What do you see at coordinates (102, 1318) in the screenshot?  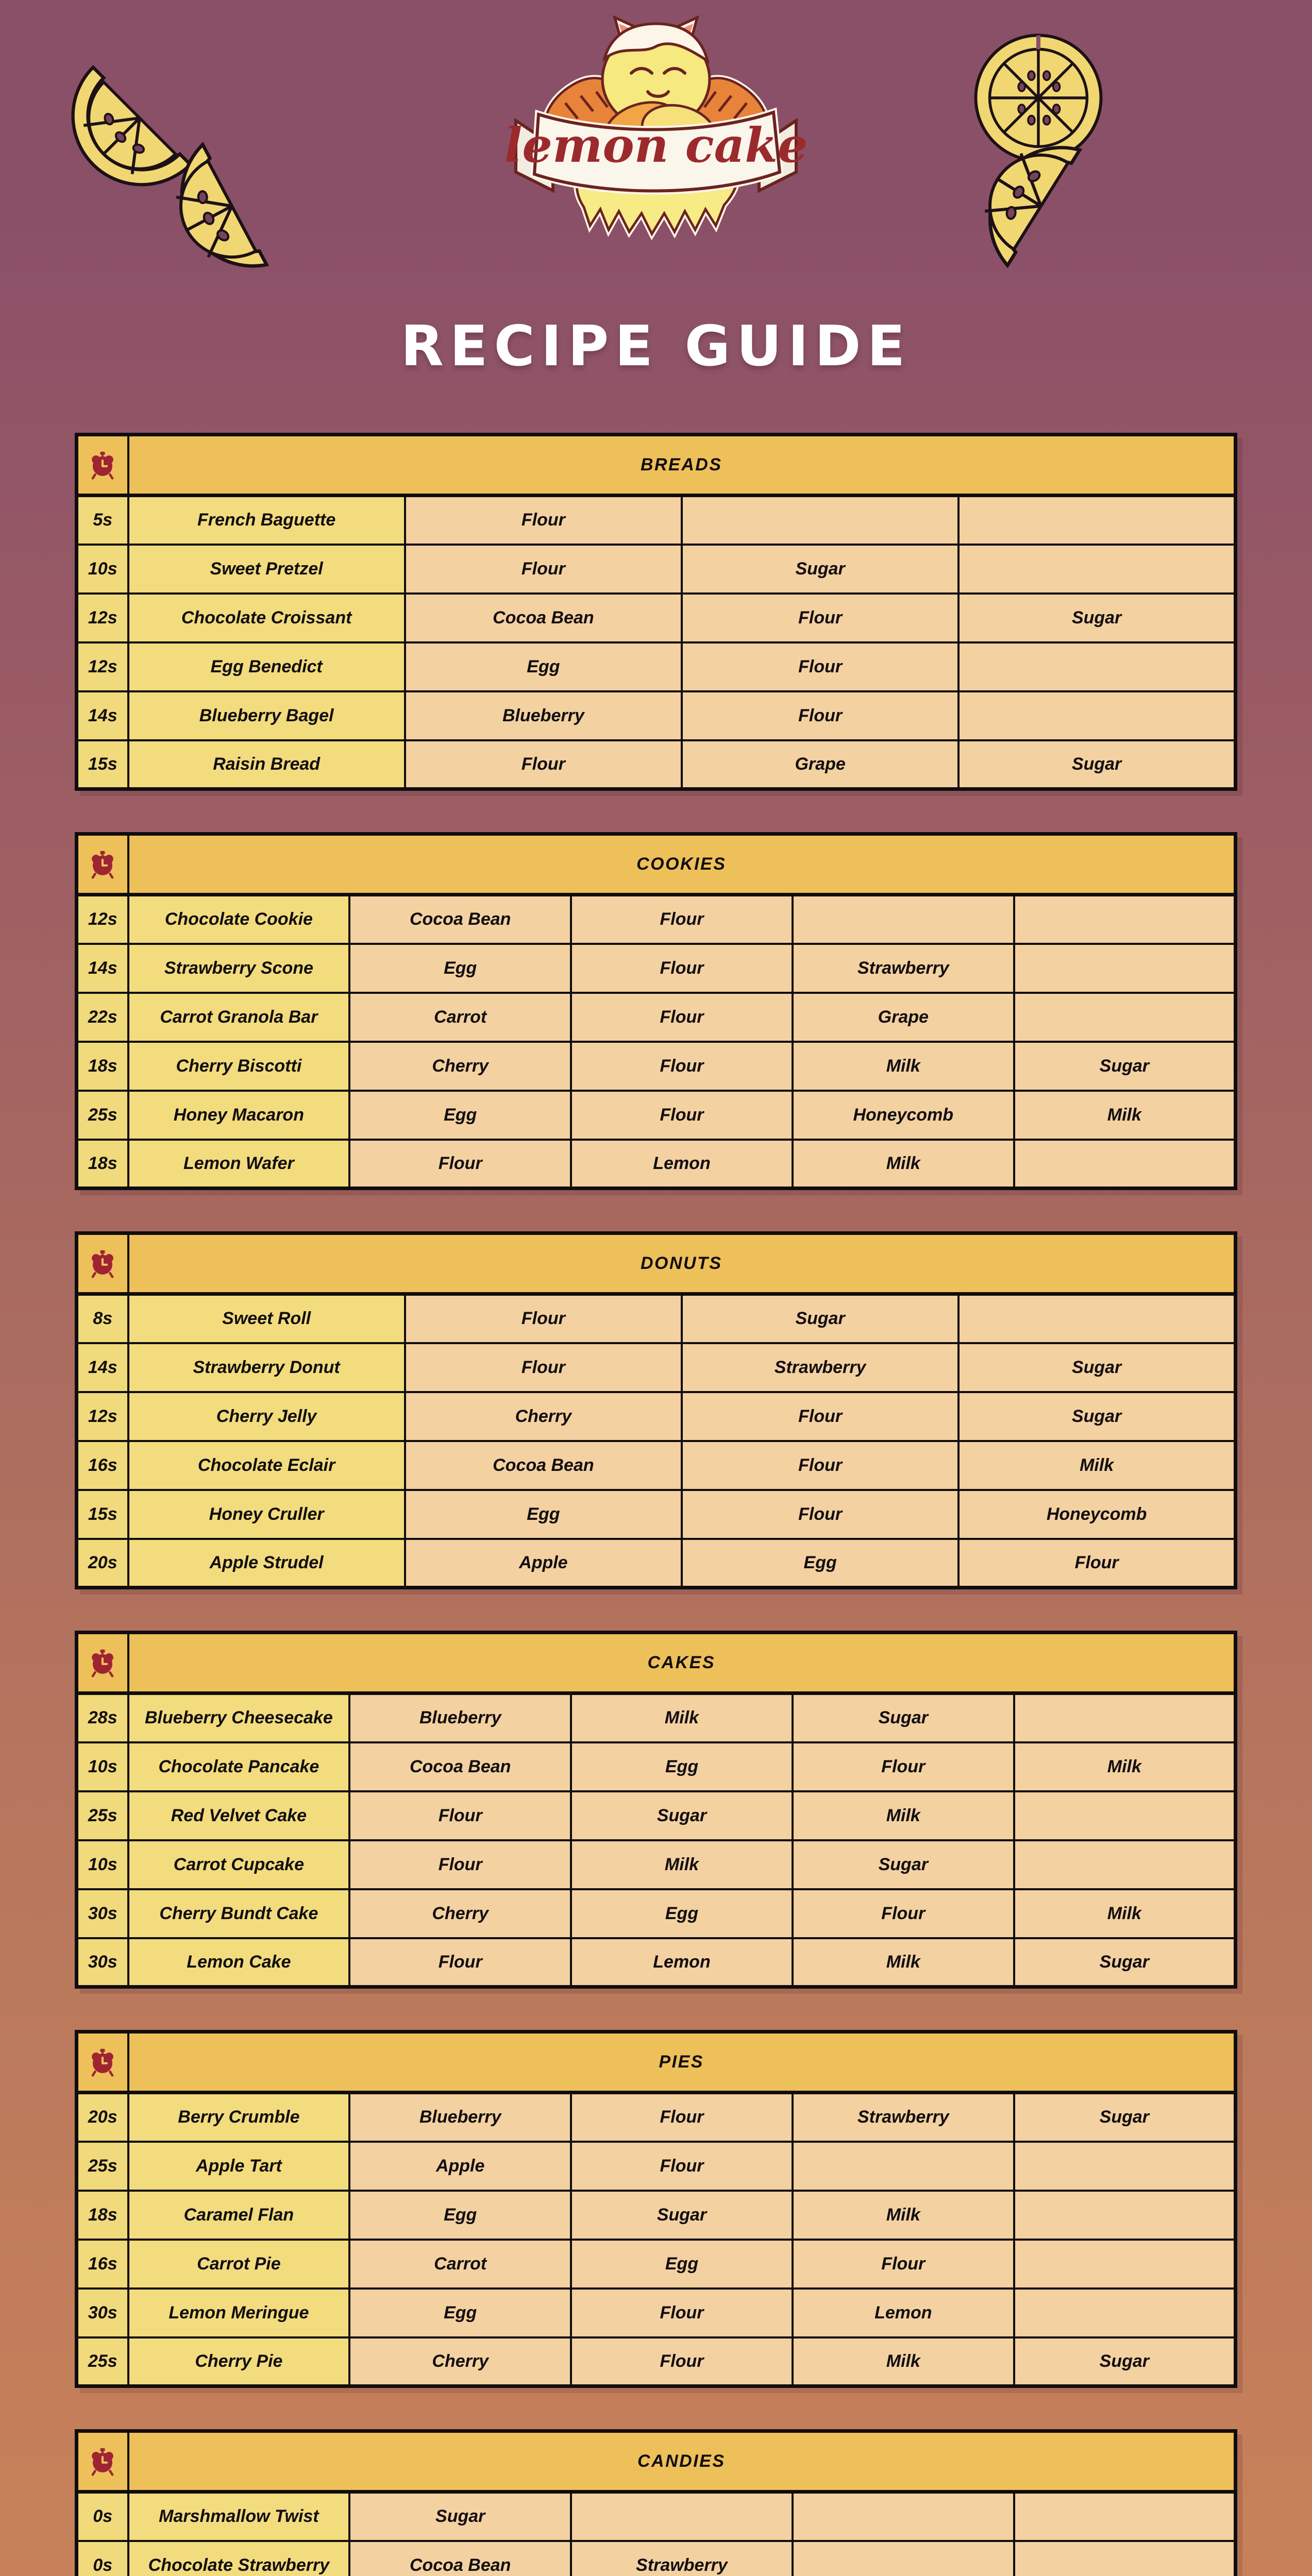 I see `recipe-time-cell: 8s` at bounding box center [102, 1318].